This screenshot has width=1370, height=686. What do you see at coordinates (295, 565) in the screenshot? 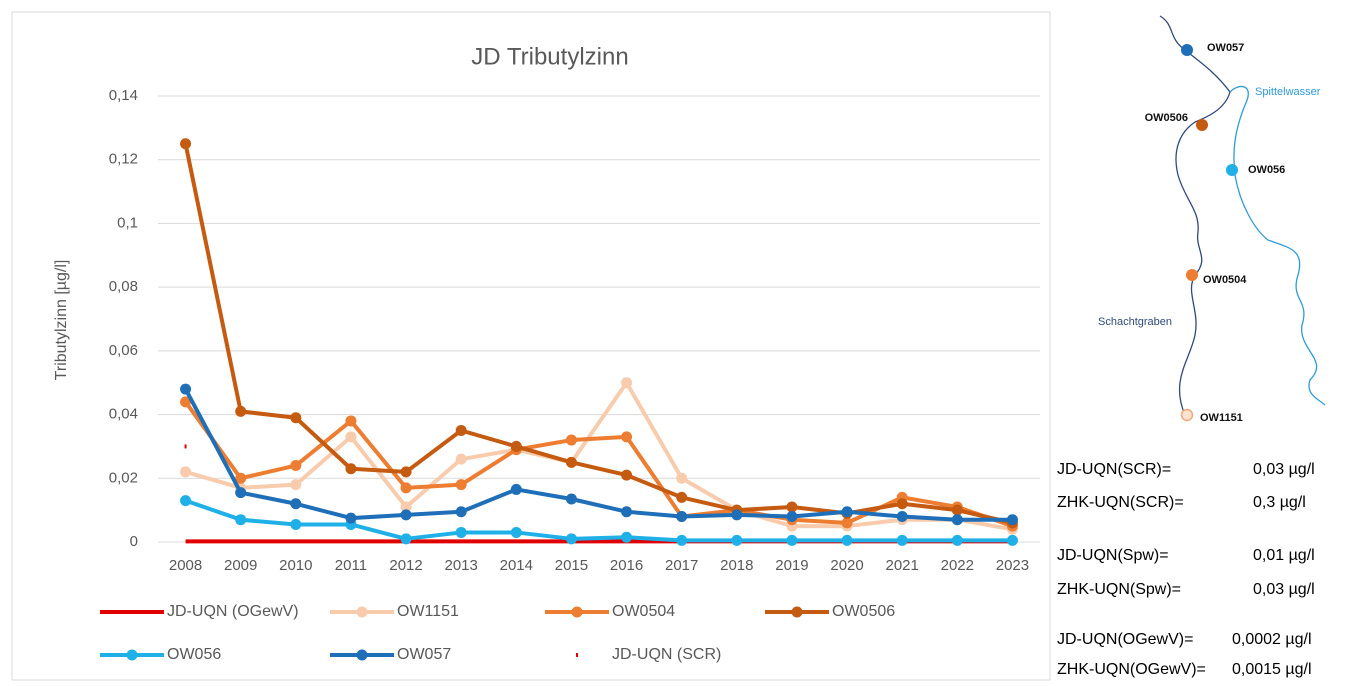
I see `x-tick-label: 2010` at bounding box center [295, 565].